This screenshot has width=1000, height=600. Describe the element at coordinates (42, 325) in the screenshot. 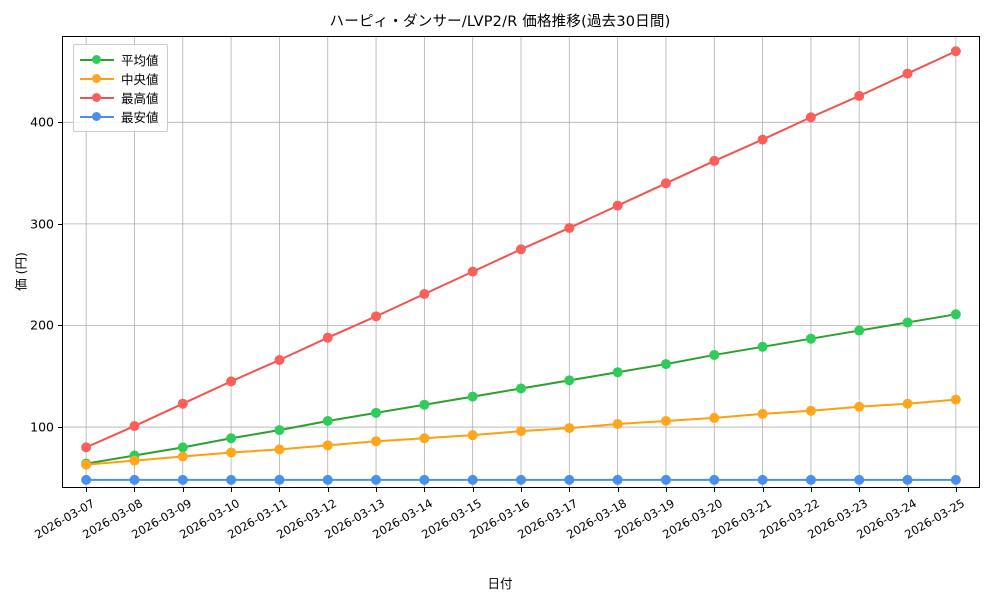

I see `y-tick-label: 200` at that location.